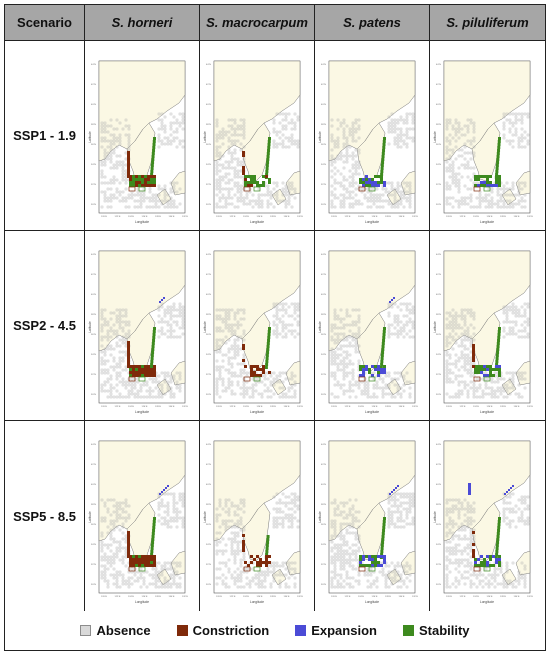 The image size is (550, 655). I want to click on legend-item-stability: Stability, so click(436, 630).